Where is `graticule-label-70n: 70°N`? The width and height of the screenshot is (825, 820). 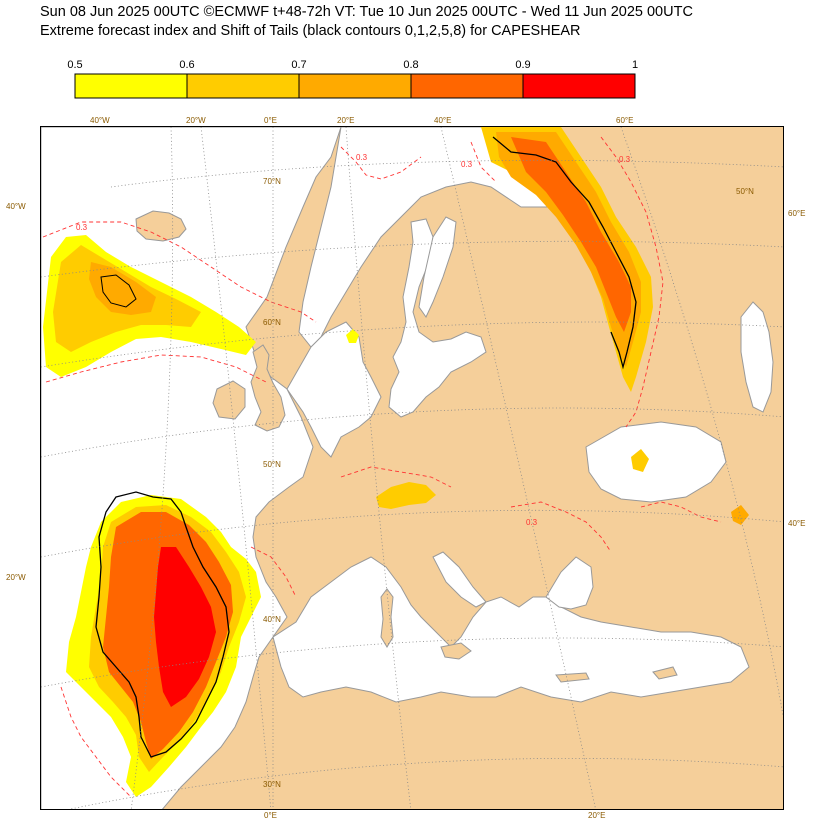 graticule-label-70n: 70°N is located at coordinates (272, 181).